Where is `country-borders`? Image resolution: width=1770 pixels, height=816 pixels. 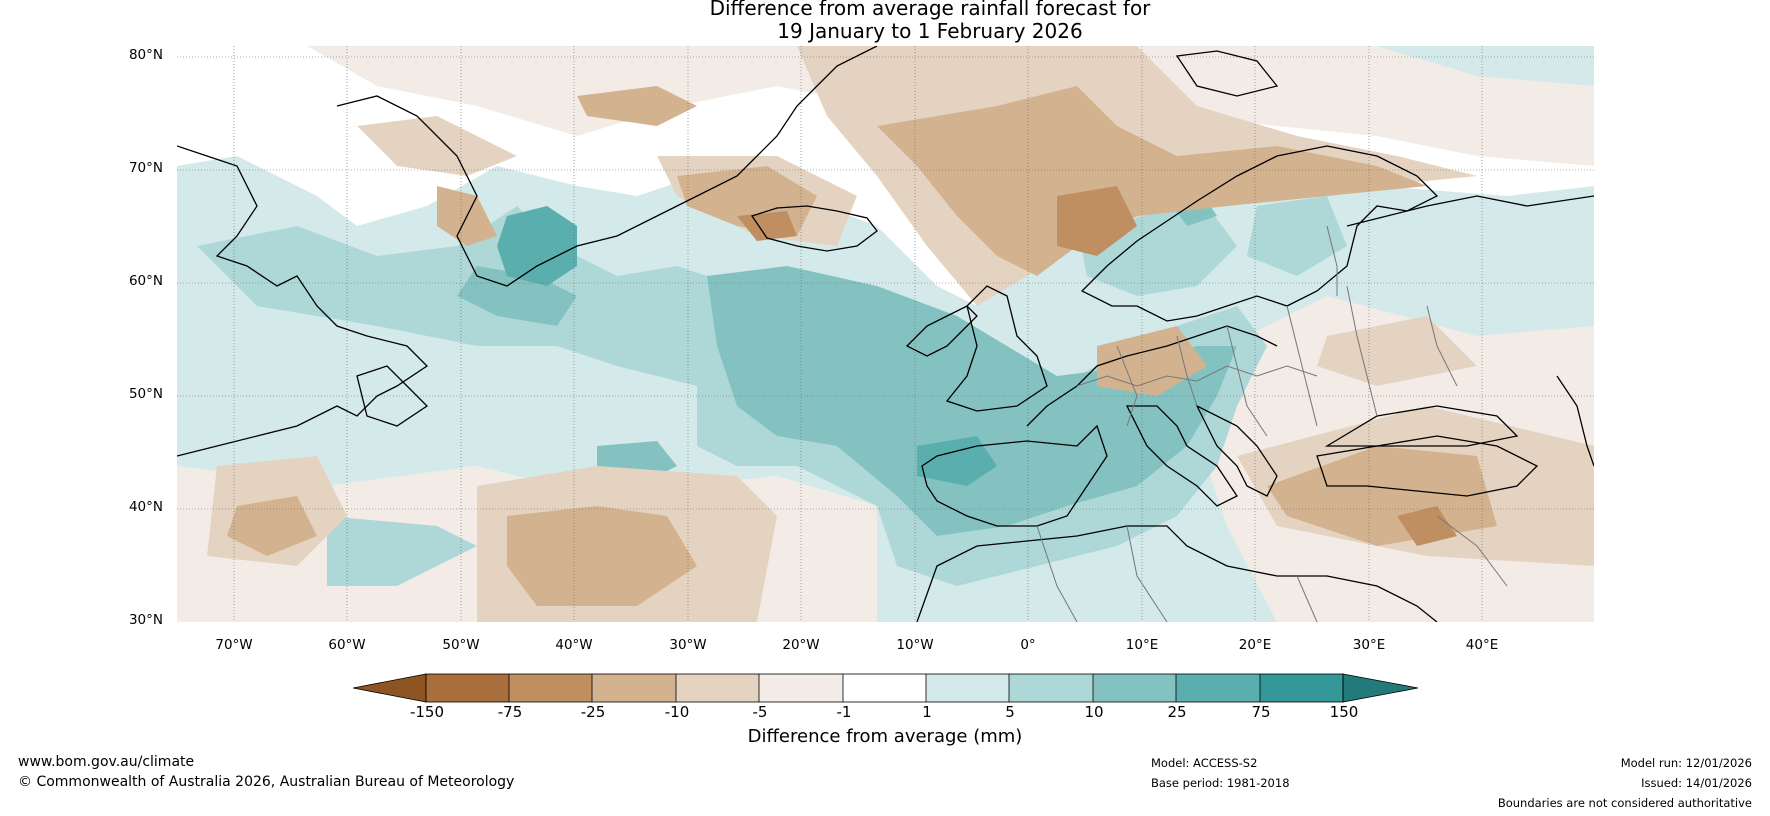 country-borders is located at coordinates (1272, 423).